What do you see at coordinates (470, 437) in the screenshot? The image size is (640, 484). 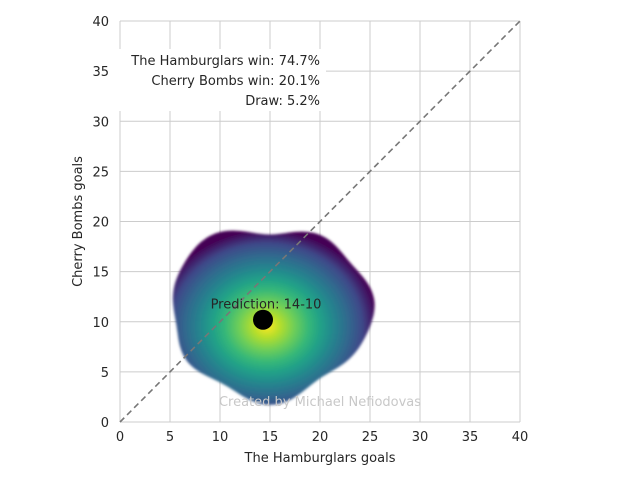 I see `x-tick-label-7: 35` at bounding box center [470, 437].